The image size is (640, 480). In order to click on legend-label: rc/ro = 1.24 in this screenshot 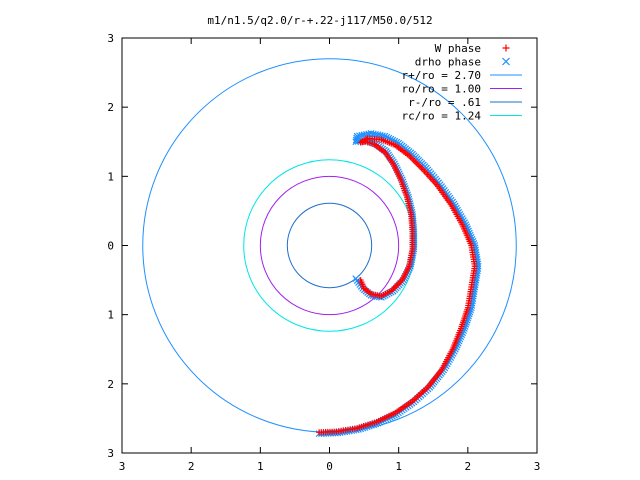, I will do `click(442, 116)`.